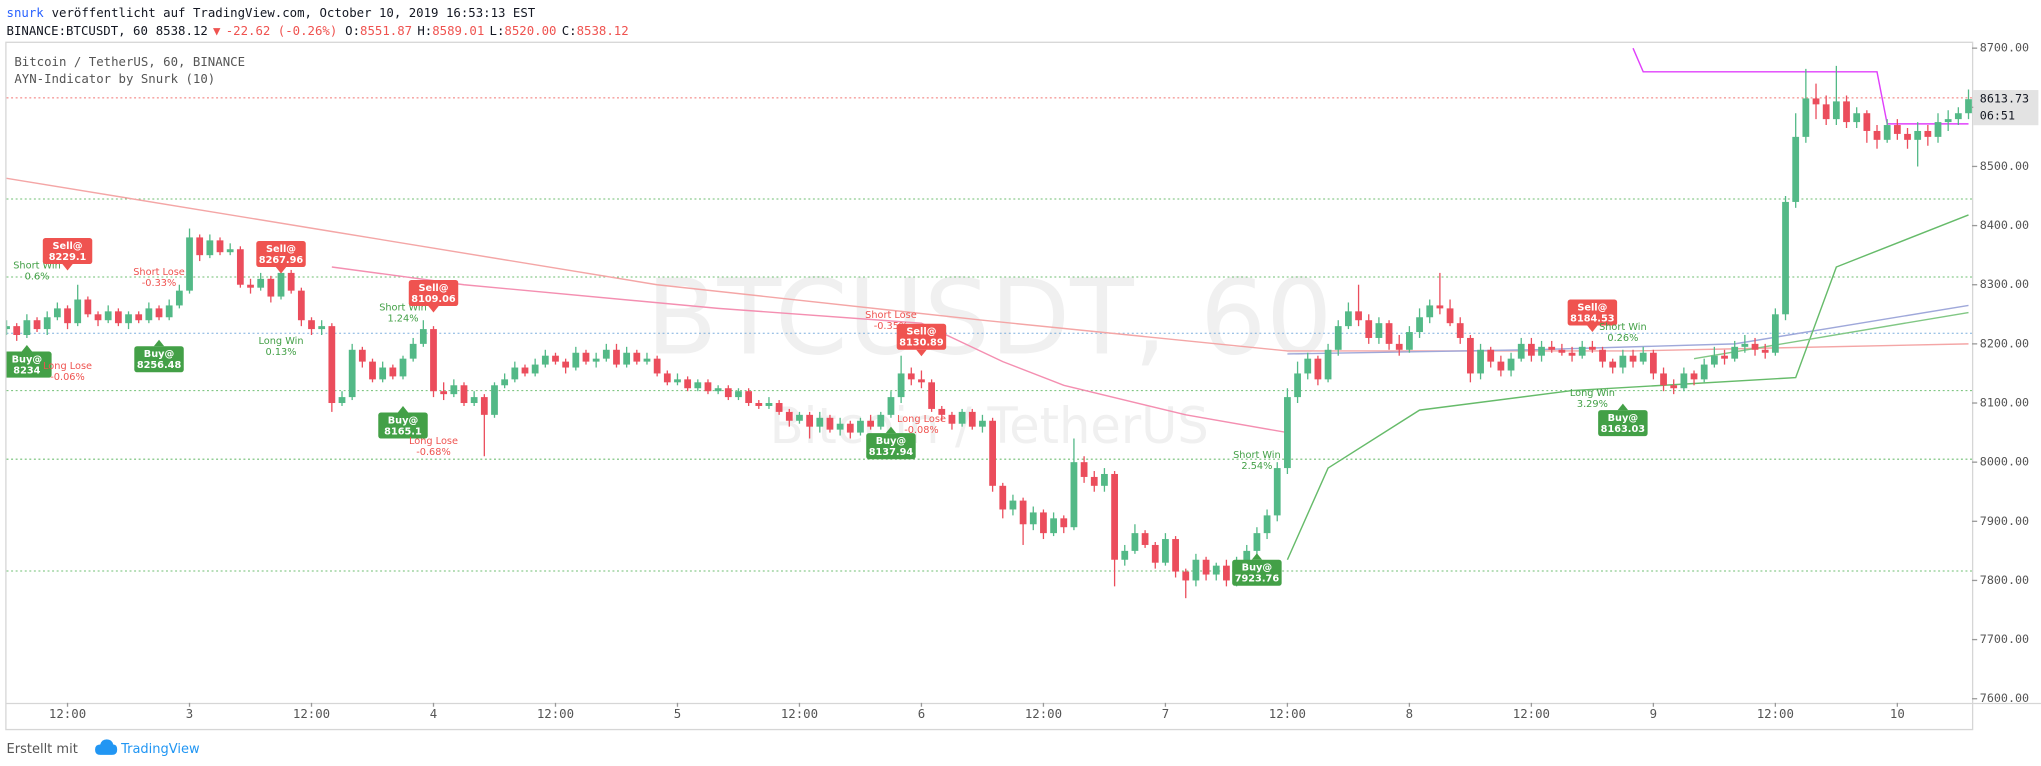  What do you see at coordinates (921, 343) in the screenshot?
I see `signal-label: 8130.89` at bounding box center [921, 343].